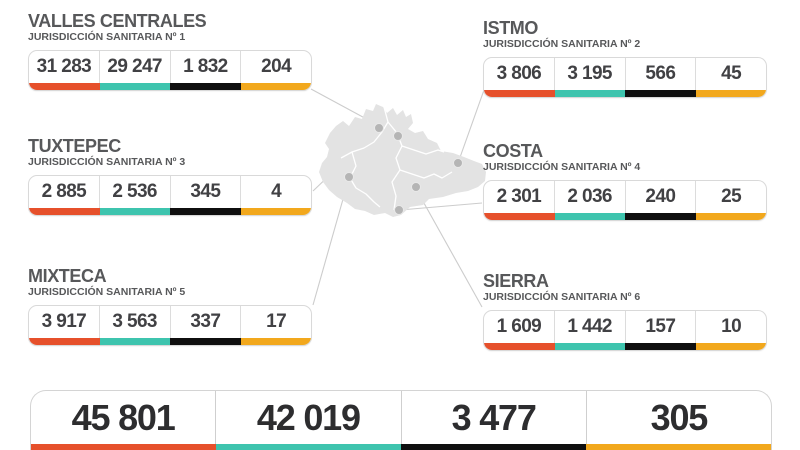  I want to click on stat-value-red: 3 917, so click(64, 322).